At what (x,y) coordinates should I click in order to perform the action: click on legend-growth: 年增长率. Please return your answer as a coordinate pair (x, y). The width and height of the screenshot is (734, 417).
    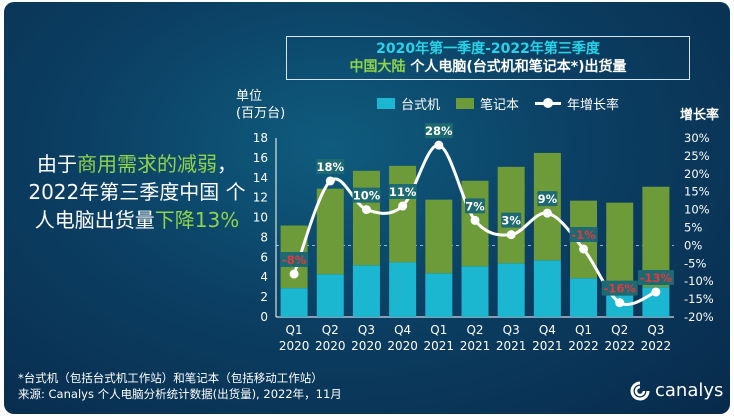
    Looking at the image, I should click on (577, 103).